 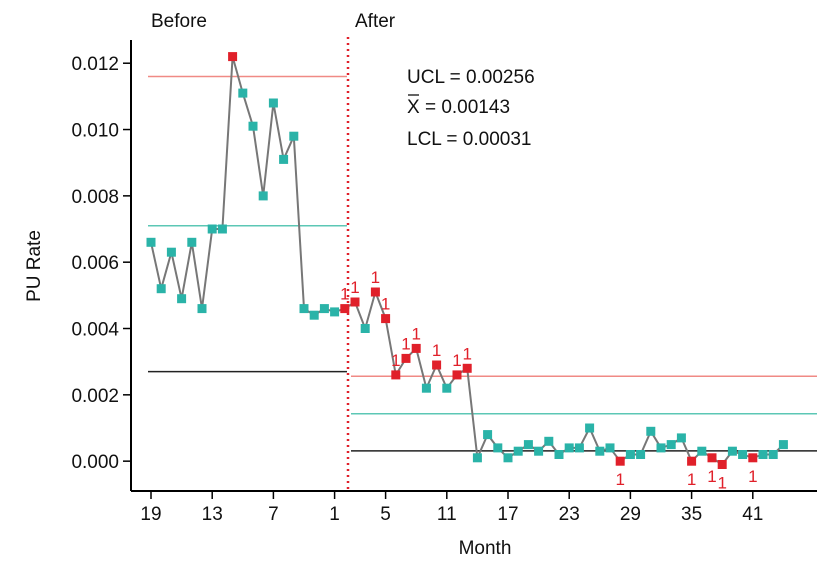 What do you see at coordinates (507, 514) in the screenshot?
I see `x-tick-label: 17` at bounding box center [507, 514].